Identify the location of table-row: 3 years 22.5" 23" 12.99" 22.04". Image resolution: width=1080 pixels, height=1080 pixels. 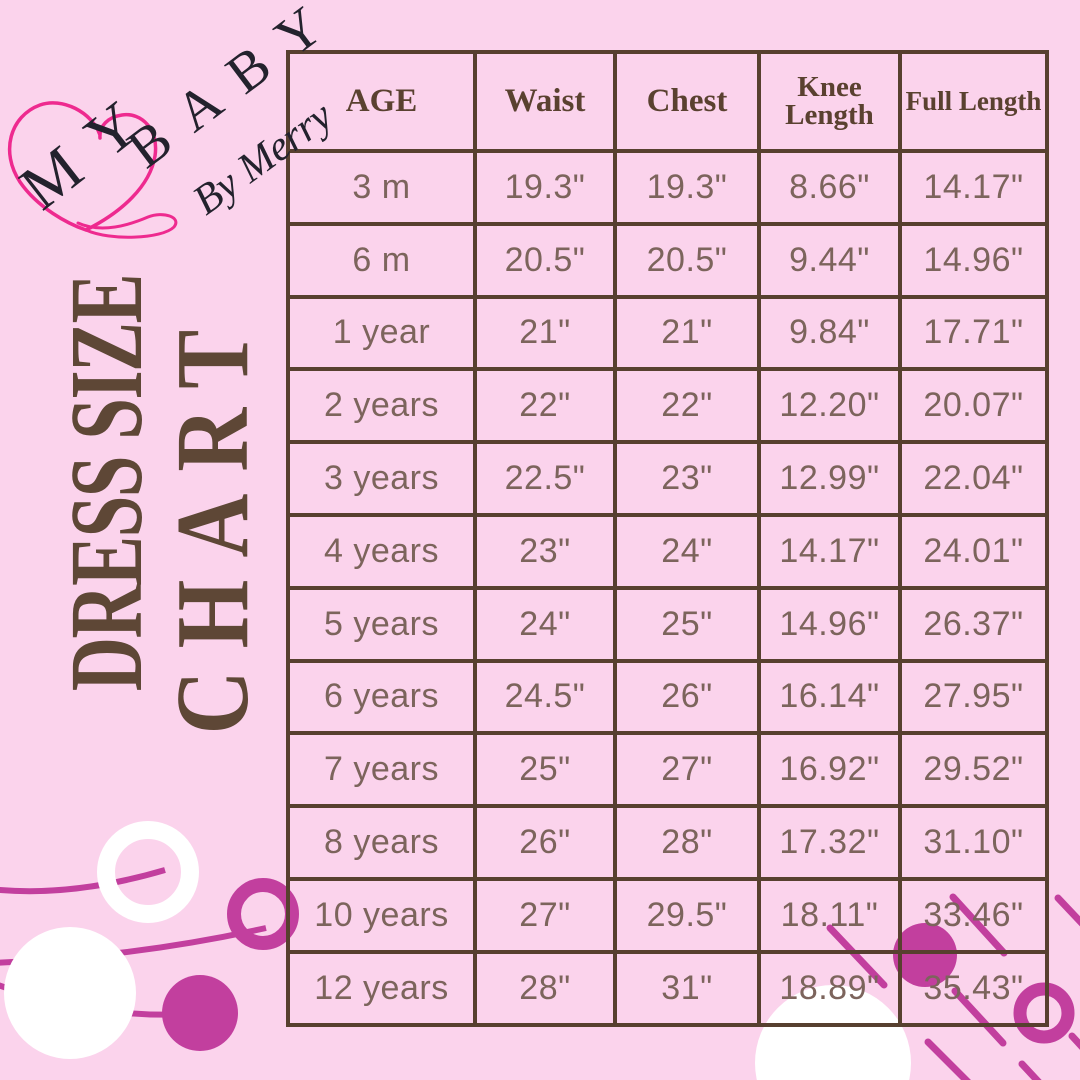
(667, 478).